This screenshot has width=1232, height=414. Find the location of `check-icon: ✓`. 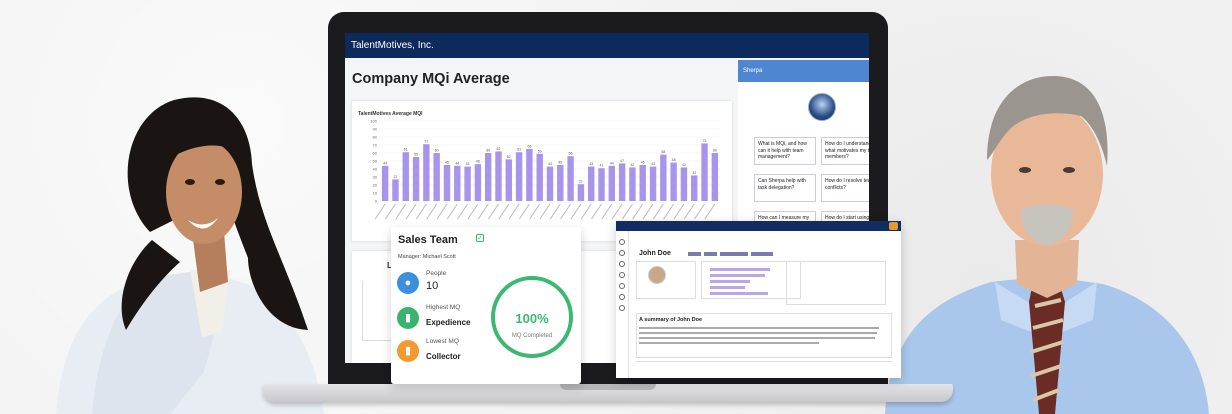

check-icon: ✓ is located at coordinates (480, 238).